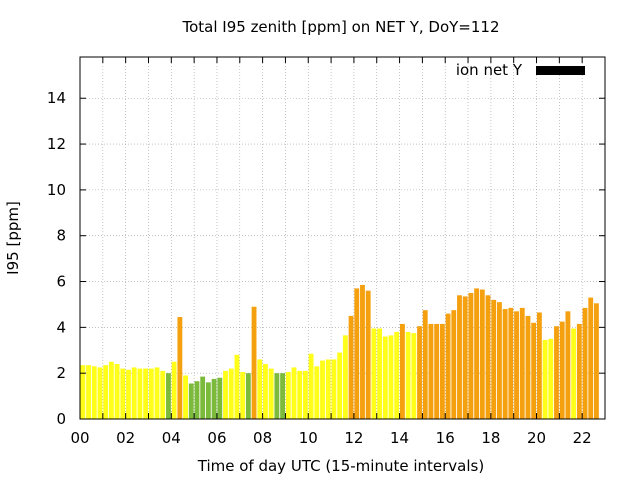 Image resolution: width=640 pixels, height=485 pixels. Describe the element at coordinates (340, 466) in the screenshot. I see `x-axis-title: Time of day UTC (15-minute intervals)` at that location.